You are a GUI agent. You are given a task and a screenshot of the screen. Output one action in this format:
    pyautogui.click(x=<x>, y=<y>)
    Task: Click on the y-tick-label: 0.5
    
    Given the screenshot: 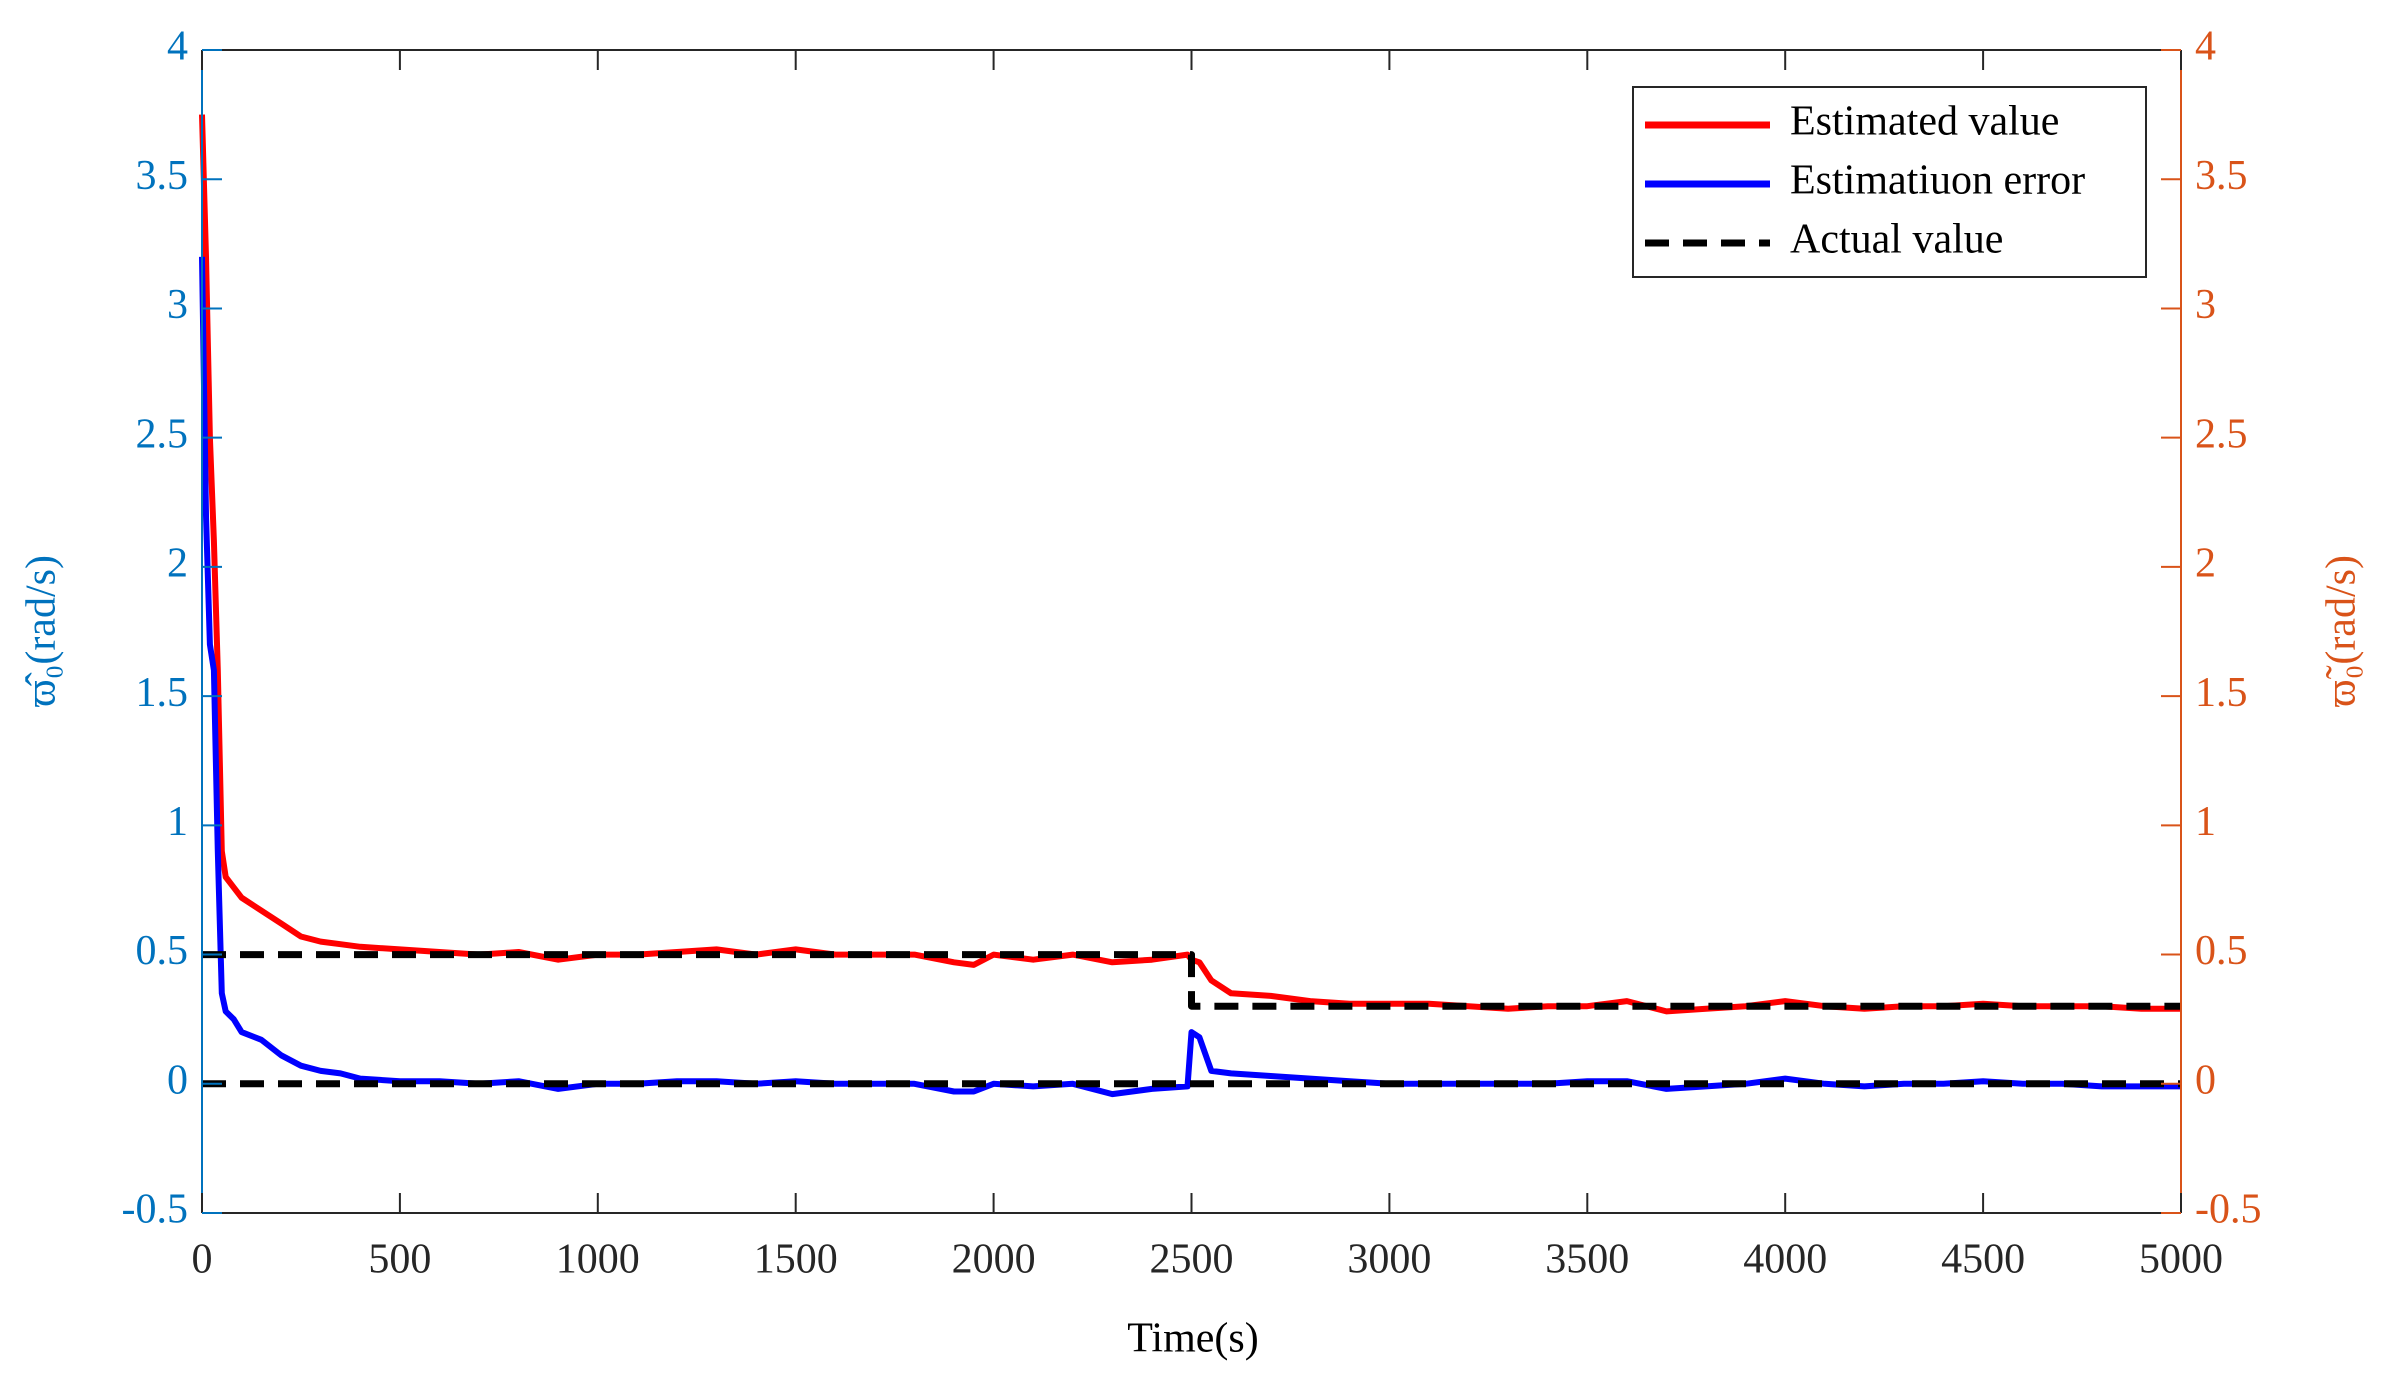 What is the action you would take?
    pyautogui.click(x=162, y=951)
    